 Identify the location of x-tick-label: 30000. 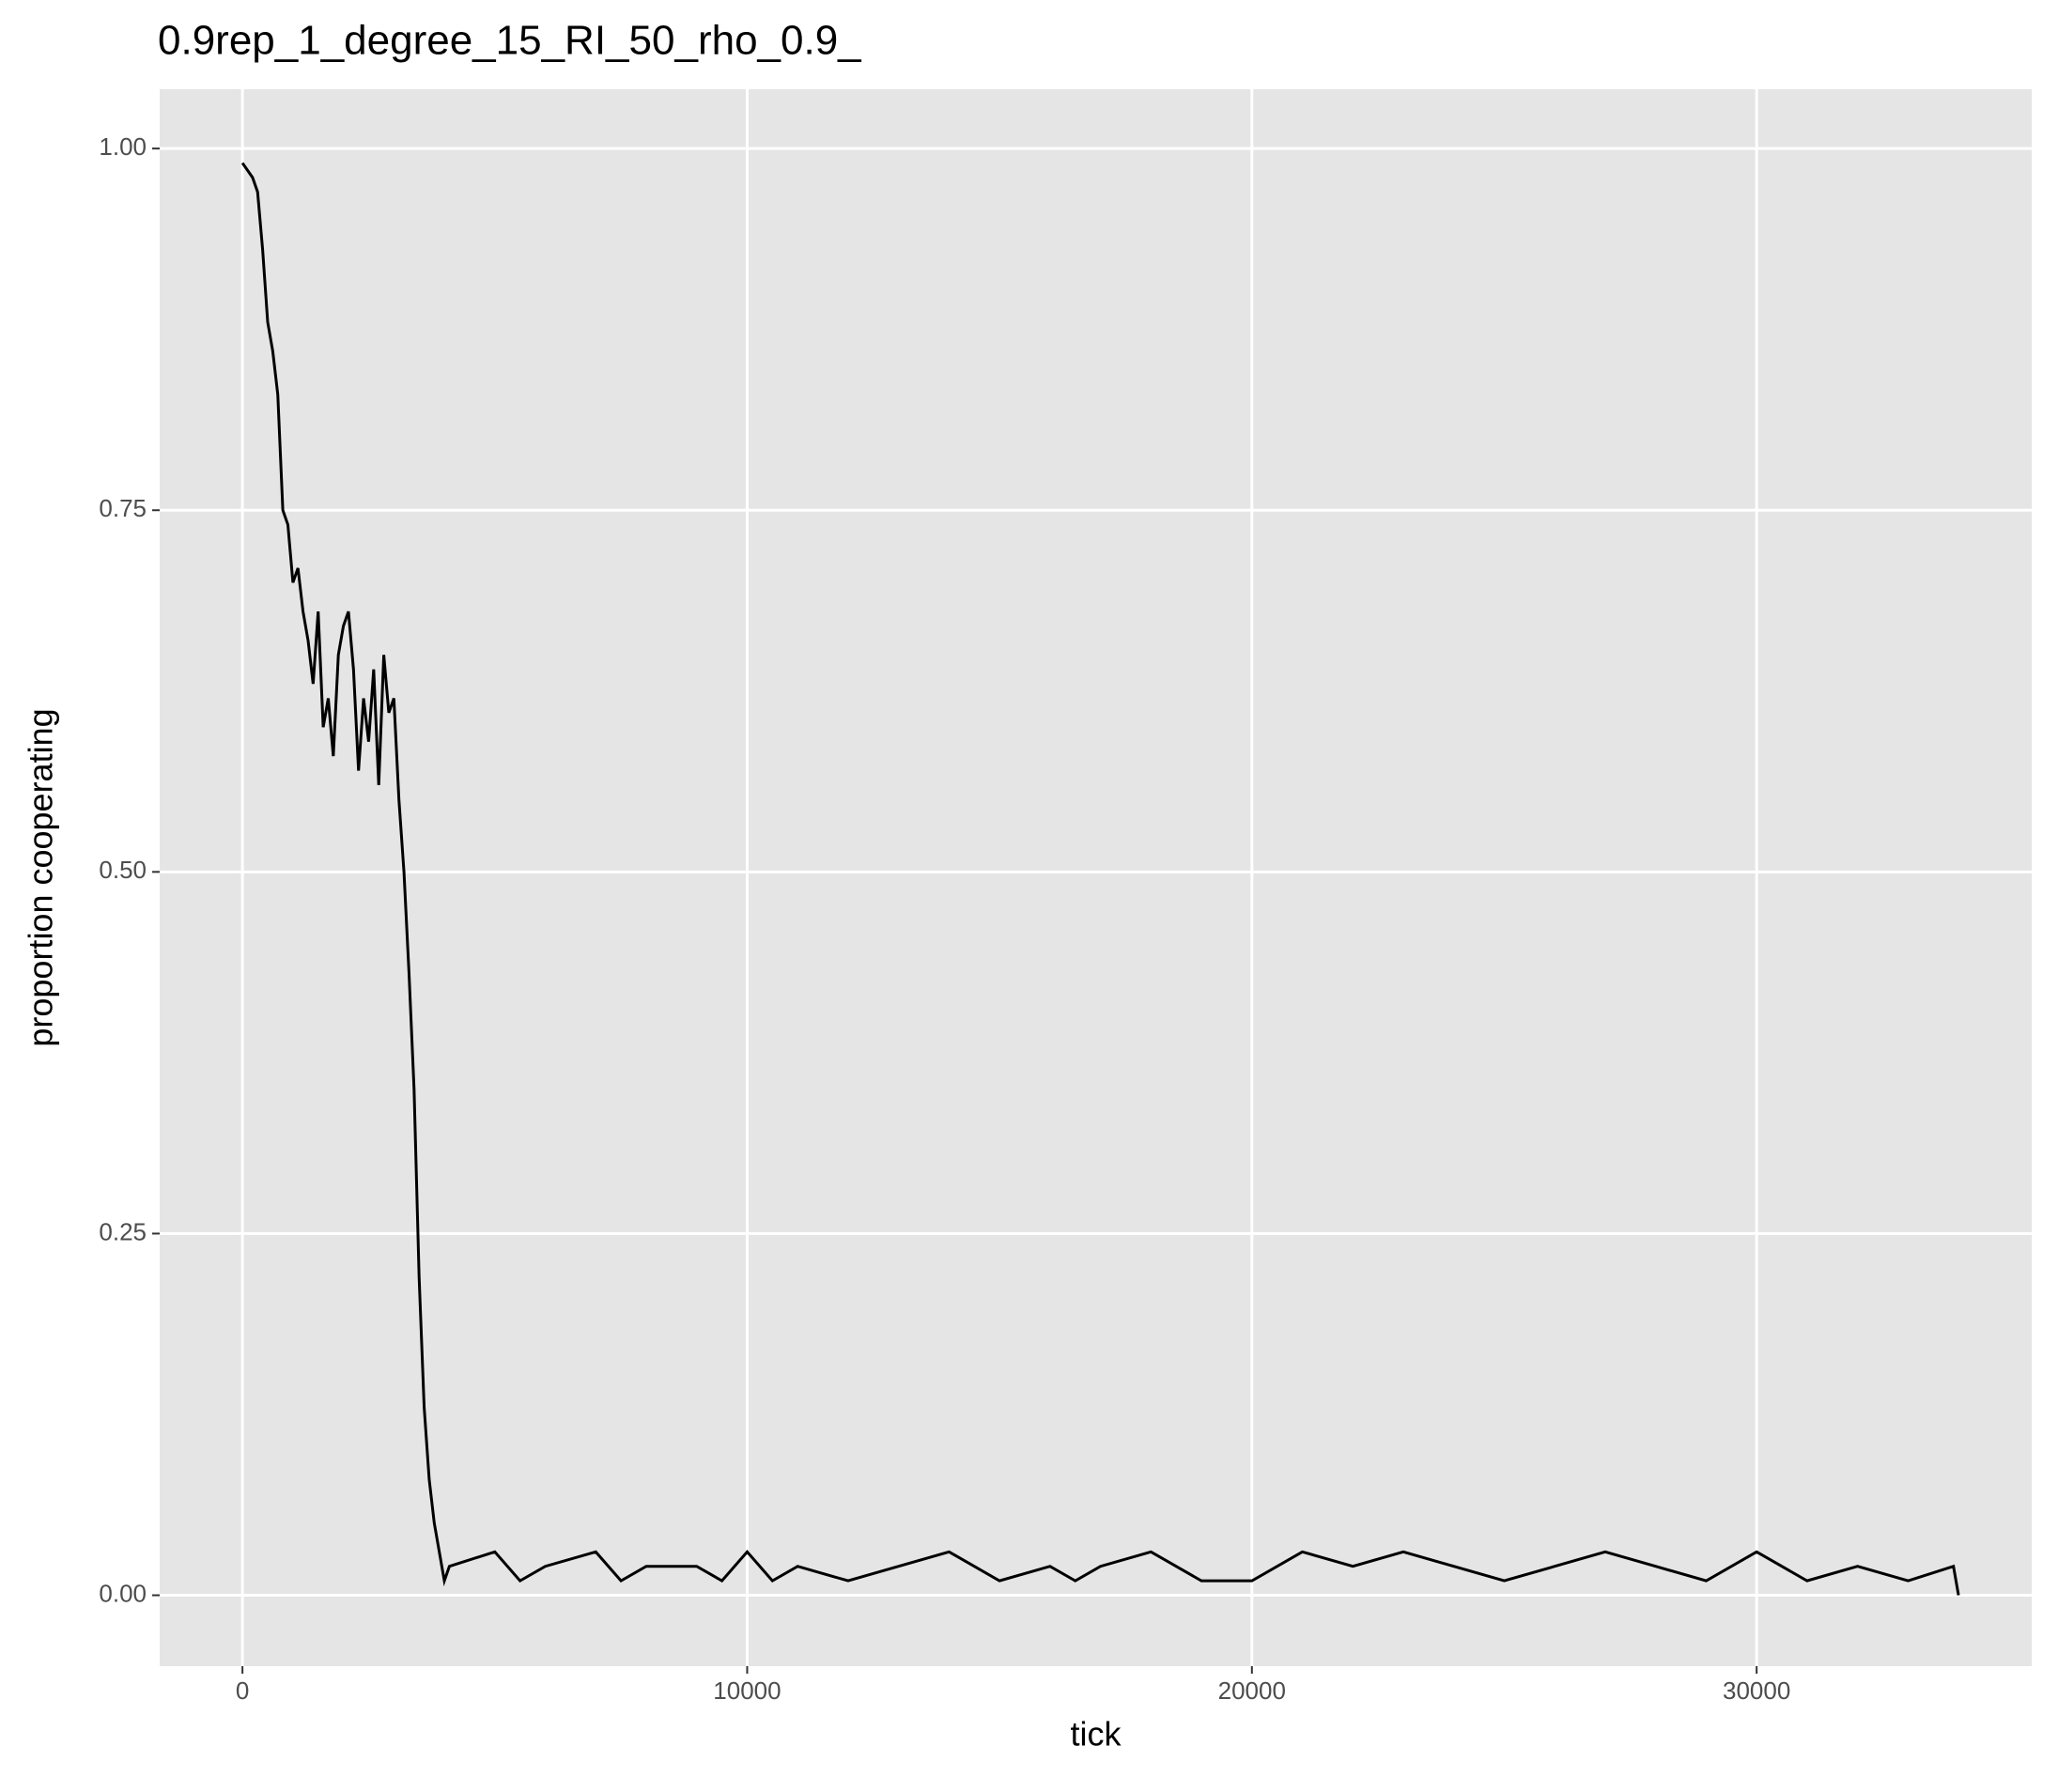
(1756, 1690).